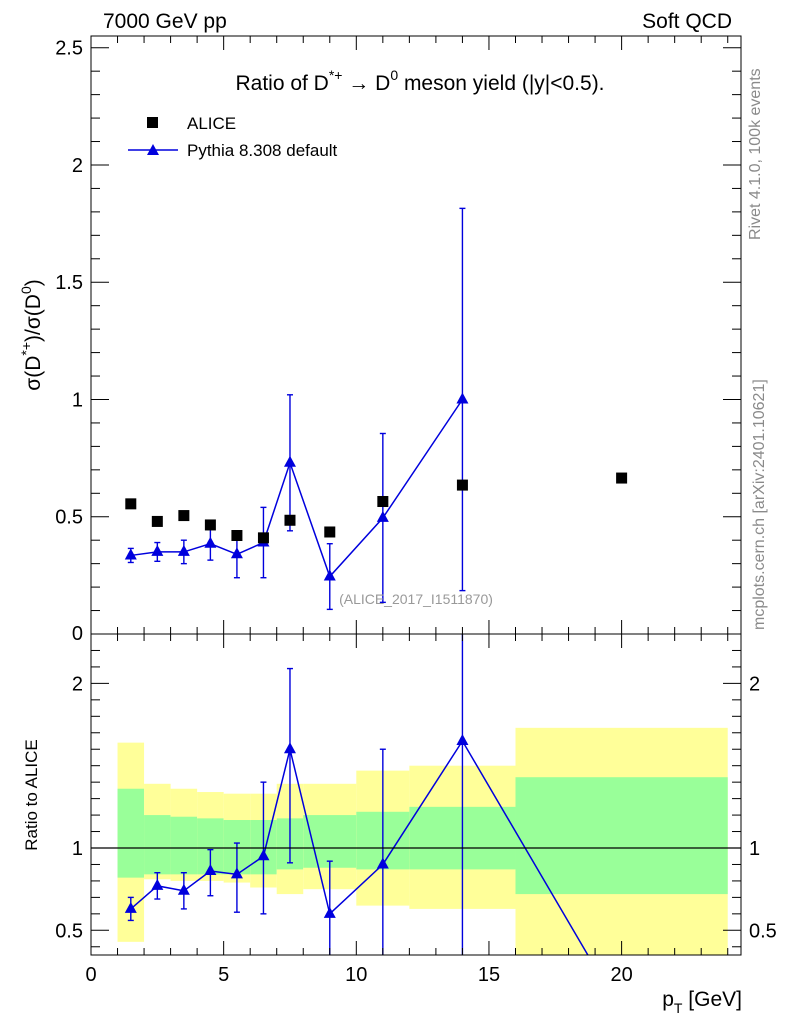 The height and width of the screenshot is (1024, 786). Describe the element at coordinates (77, 166) in the screenshot. I see `main-ytick-label-3: 2` at that location.